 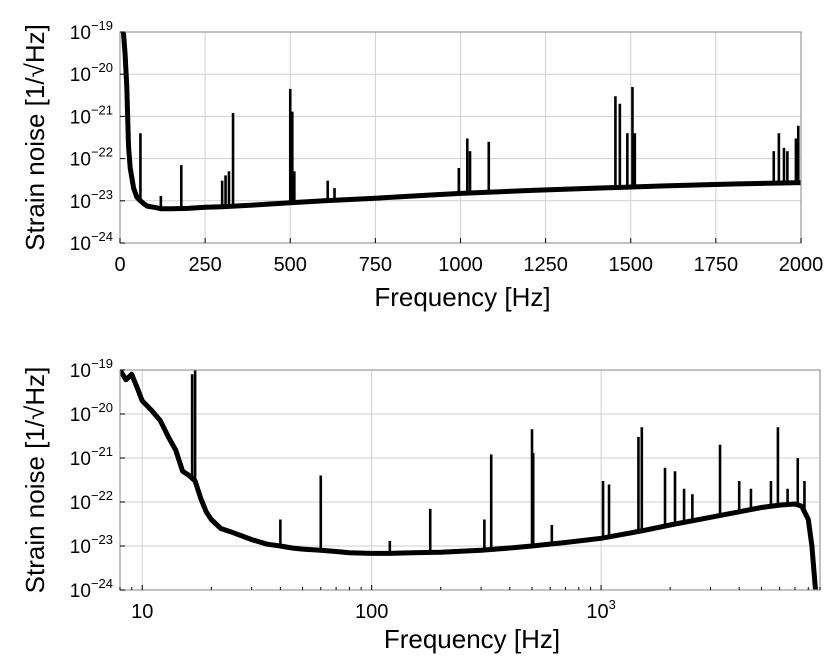 I want to click on x-tick-label: 1250, so click(x=545, y=265).